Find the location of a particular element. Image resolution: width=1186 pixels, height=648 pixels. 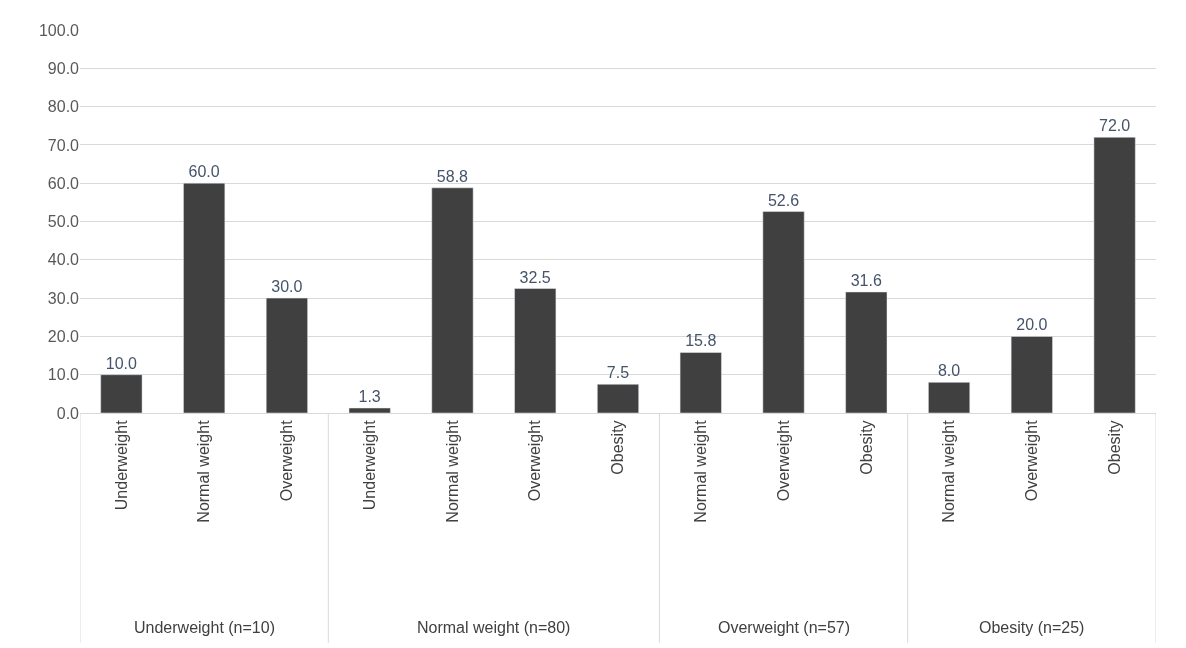

y-tick-label: 80.0 is located at coordinates (63, 107).